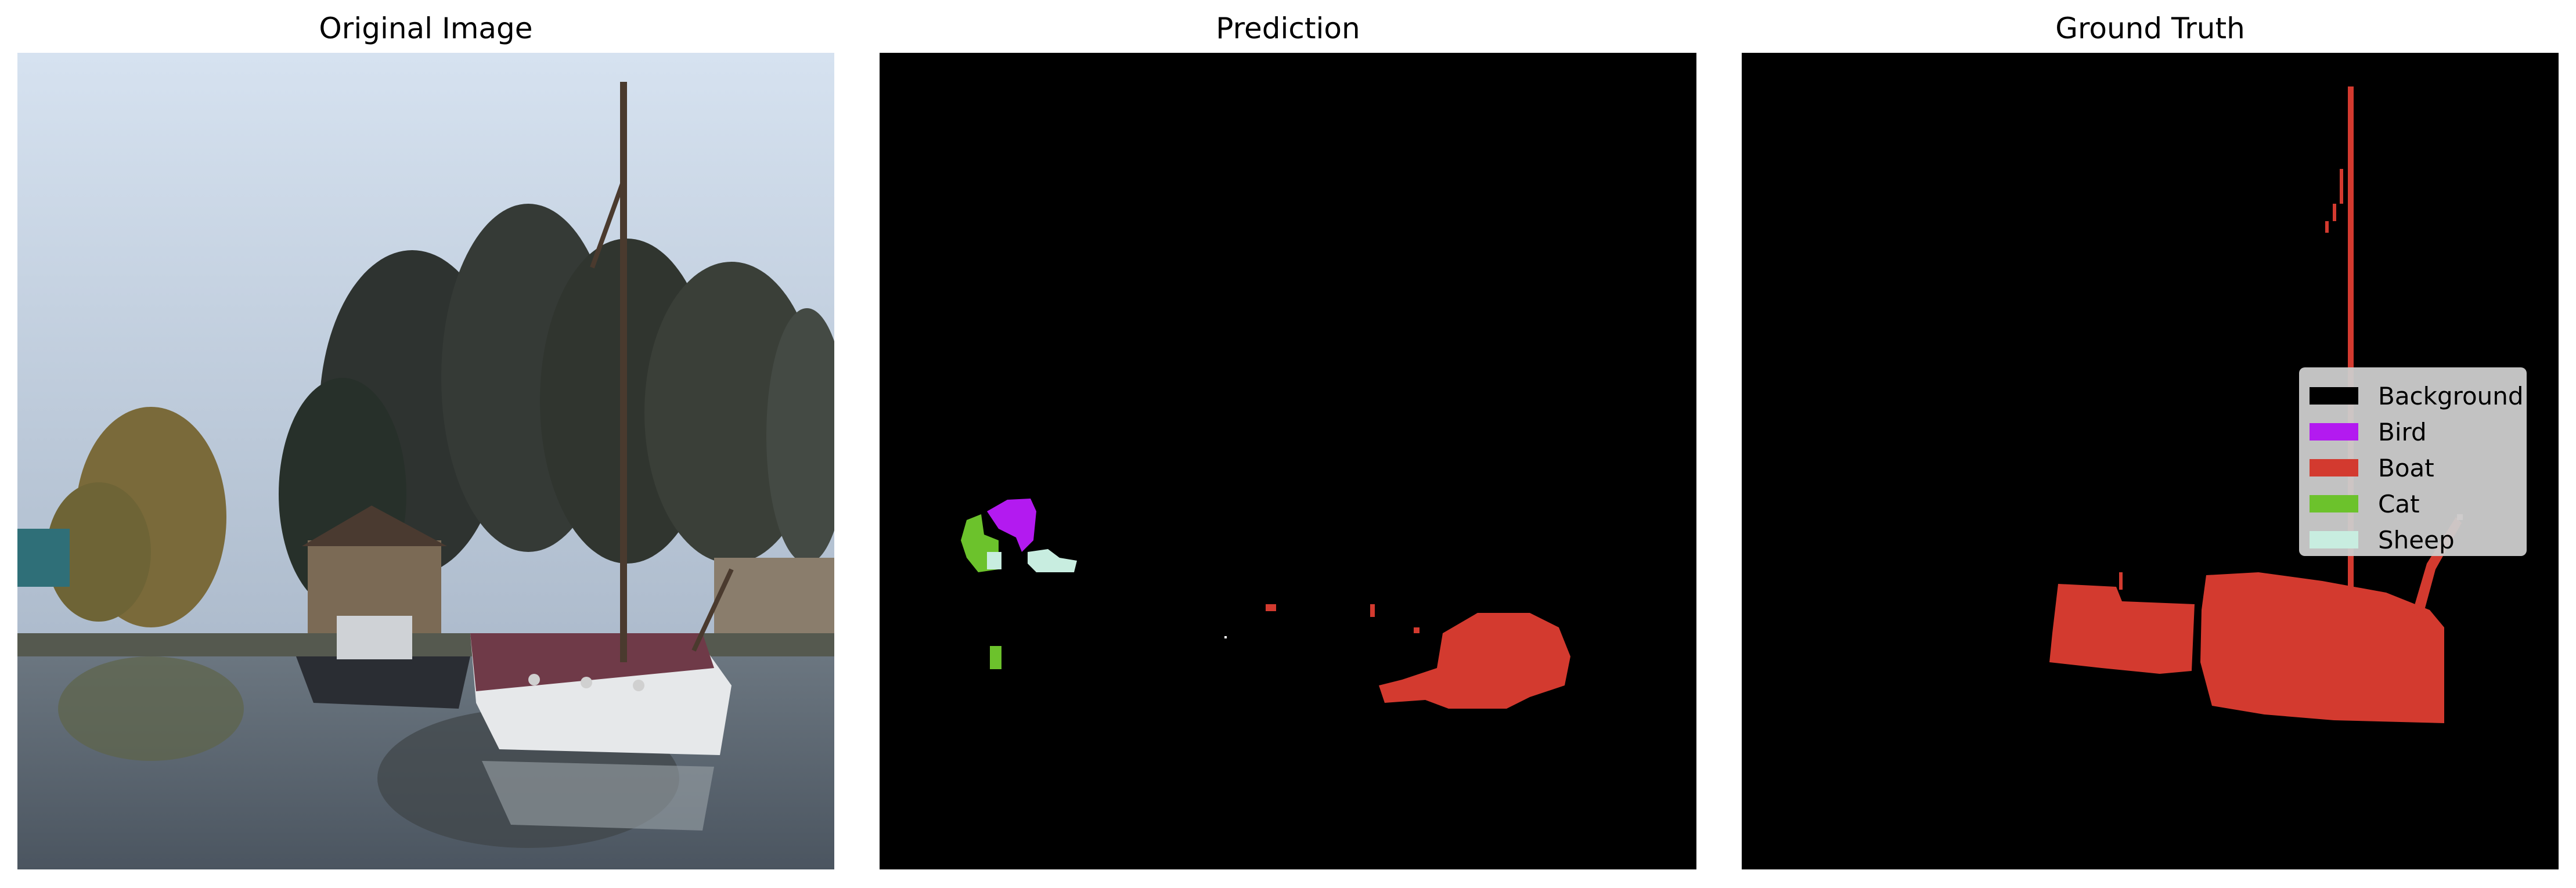 The height and width of the screenshot is (888, 2576). What do you see at coordinates (2451, 396) in the screenshot?
I see `legend-label: Background` at bounding box center [2451, 396].